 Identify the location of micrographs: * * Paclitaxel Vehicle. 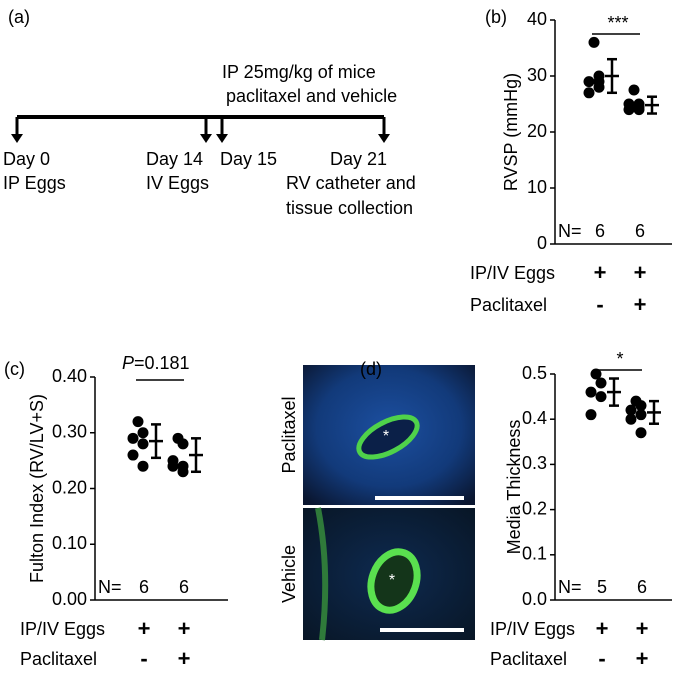
(377, 503).